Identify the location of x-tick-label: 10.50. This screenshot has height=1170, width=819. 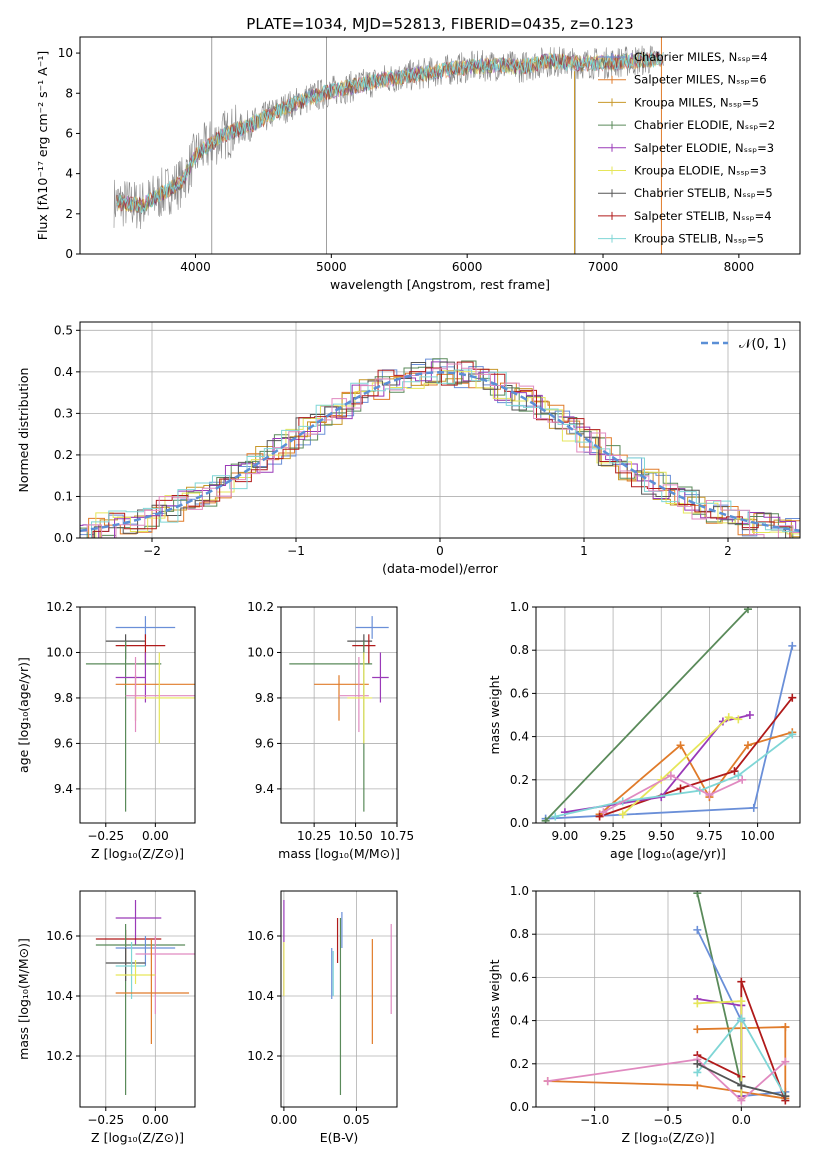
(355, 836).